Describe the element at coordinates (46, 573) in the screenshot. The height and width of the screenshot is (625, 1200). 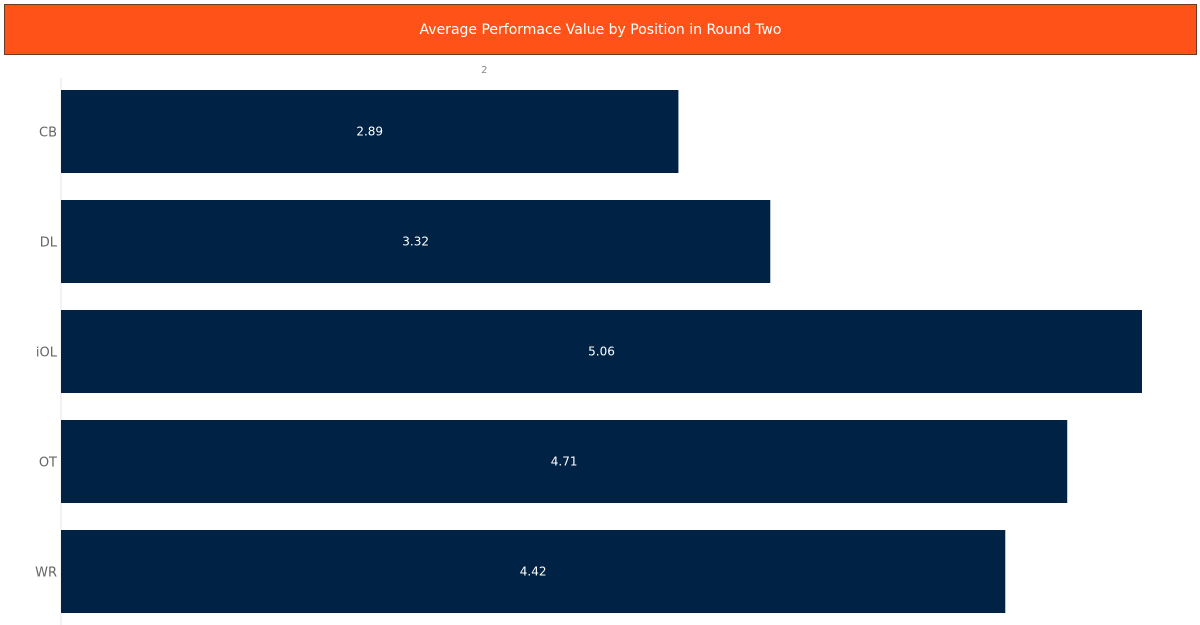
I see `category-label: WR` at that location.